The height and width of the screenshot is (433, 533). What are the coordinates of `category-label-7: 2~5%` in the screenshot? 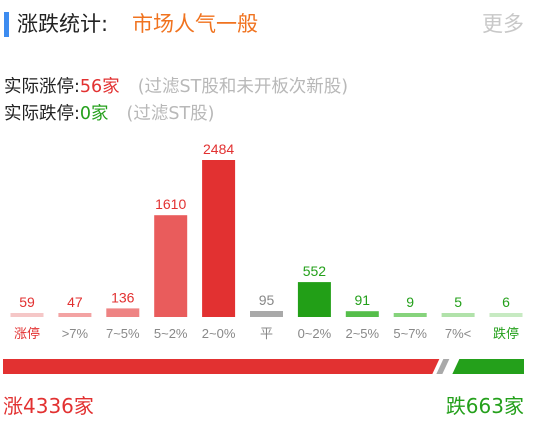 It's located at (362, 333).